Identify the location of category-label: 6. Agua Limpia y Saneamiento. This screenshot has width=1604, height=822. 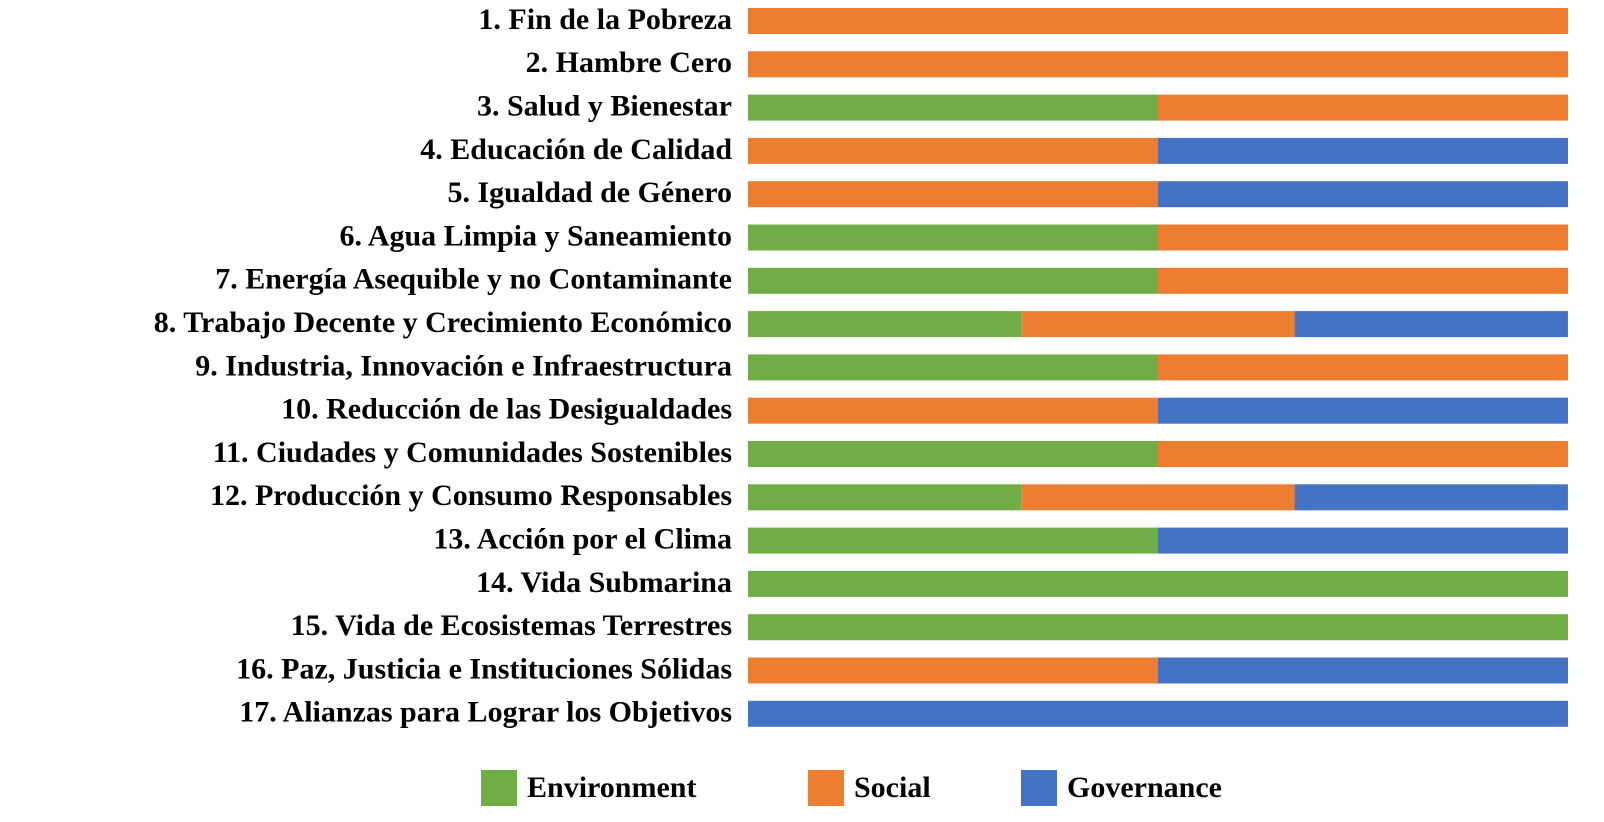
(535, 235).